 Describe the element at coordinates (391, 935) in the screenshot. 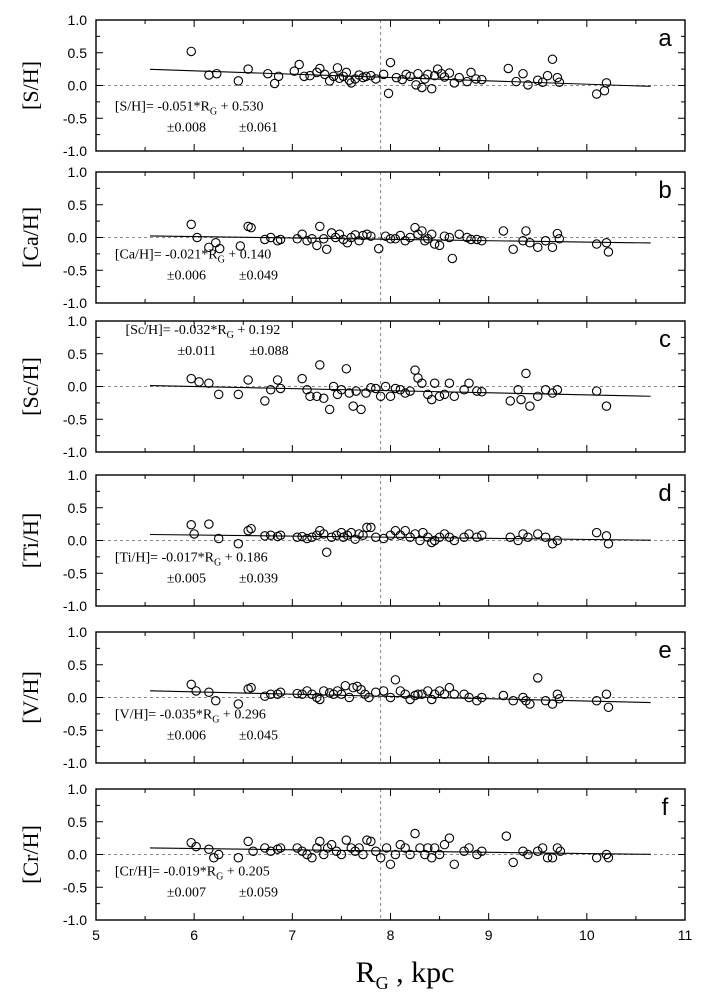

I see `x-tick-label: 8` at that location.